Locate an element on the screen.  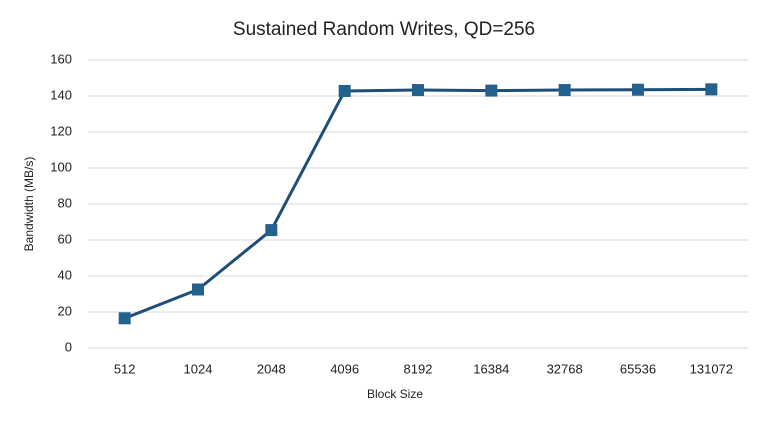
chart-title: Sustained Random Writes, QD=256 is located at coordinates (384, 29).